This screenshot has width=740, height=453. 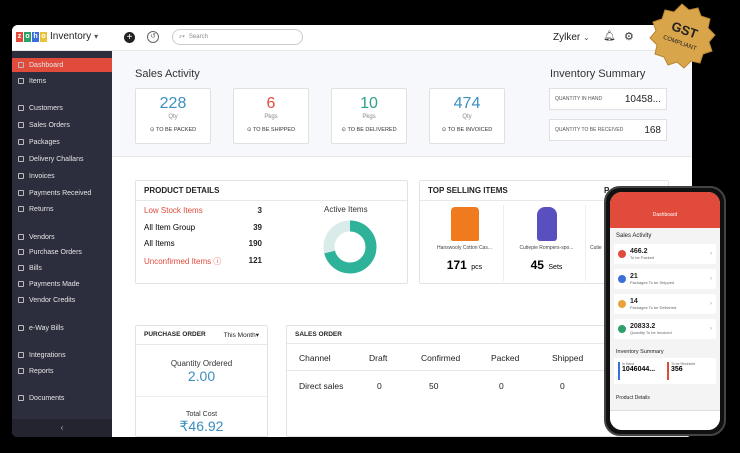 What do you see at coordinates (203, 227) in the screenshot?
I see `product-detail-row: All Item Group 39` at bounding box center [203, 227].